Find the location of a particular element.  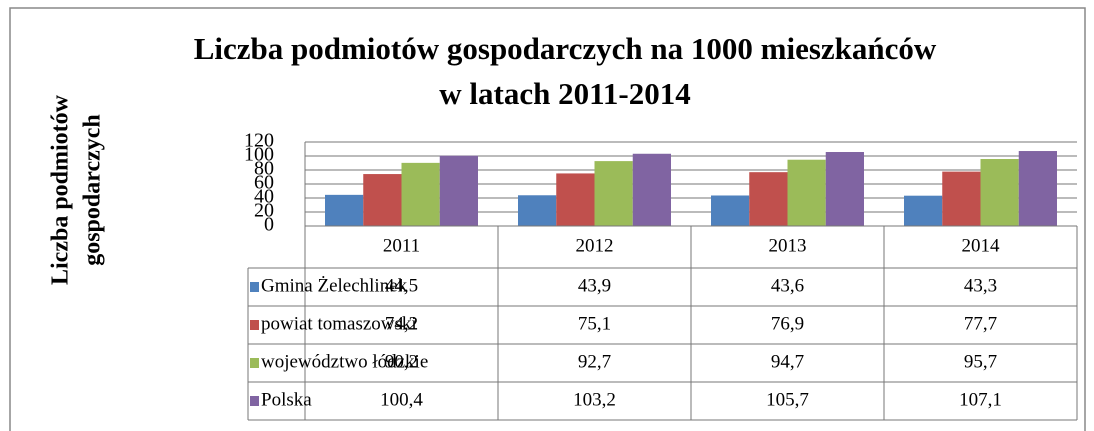

data-label: 77,7 is located at coordinates (980, 323).